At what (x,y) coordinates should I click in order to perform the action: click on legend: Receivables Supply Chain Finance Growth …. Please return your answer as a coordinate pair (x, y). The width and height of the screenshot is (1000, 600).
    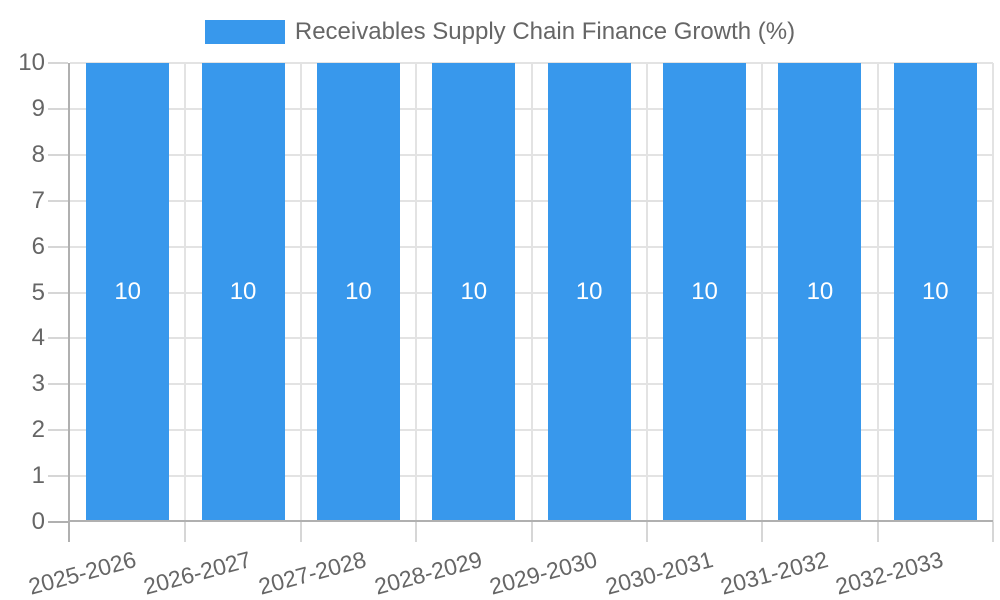
    Looking at the image, I should click on (500, 32).